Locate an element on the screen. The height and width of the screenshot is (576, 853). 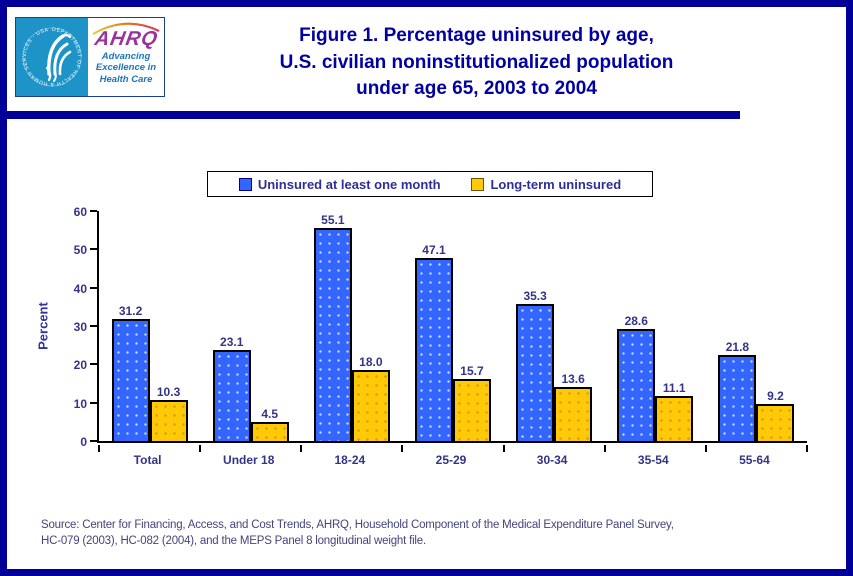
figure-title-line: Figure 1. Percentage uninsured by age, is located at coordinates (476, 35).